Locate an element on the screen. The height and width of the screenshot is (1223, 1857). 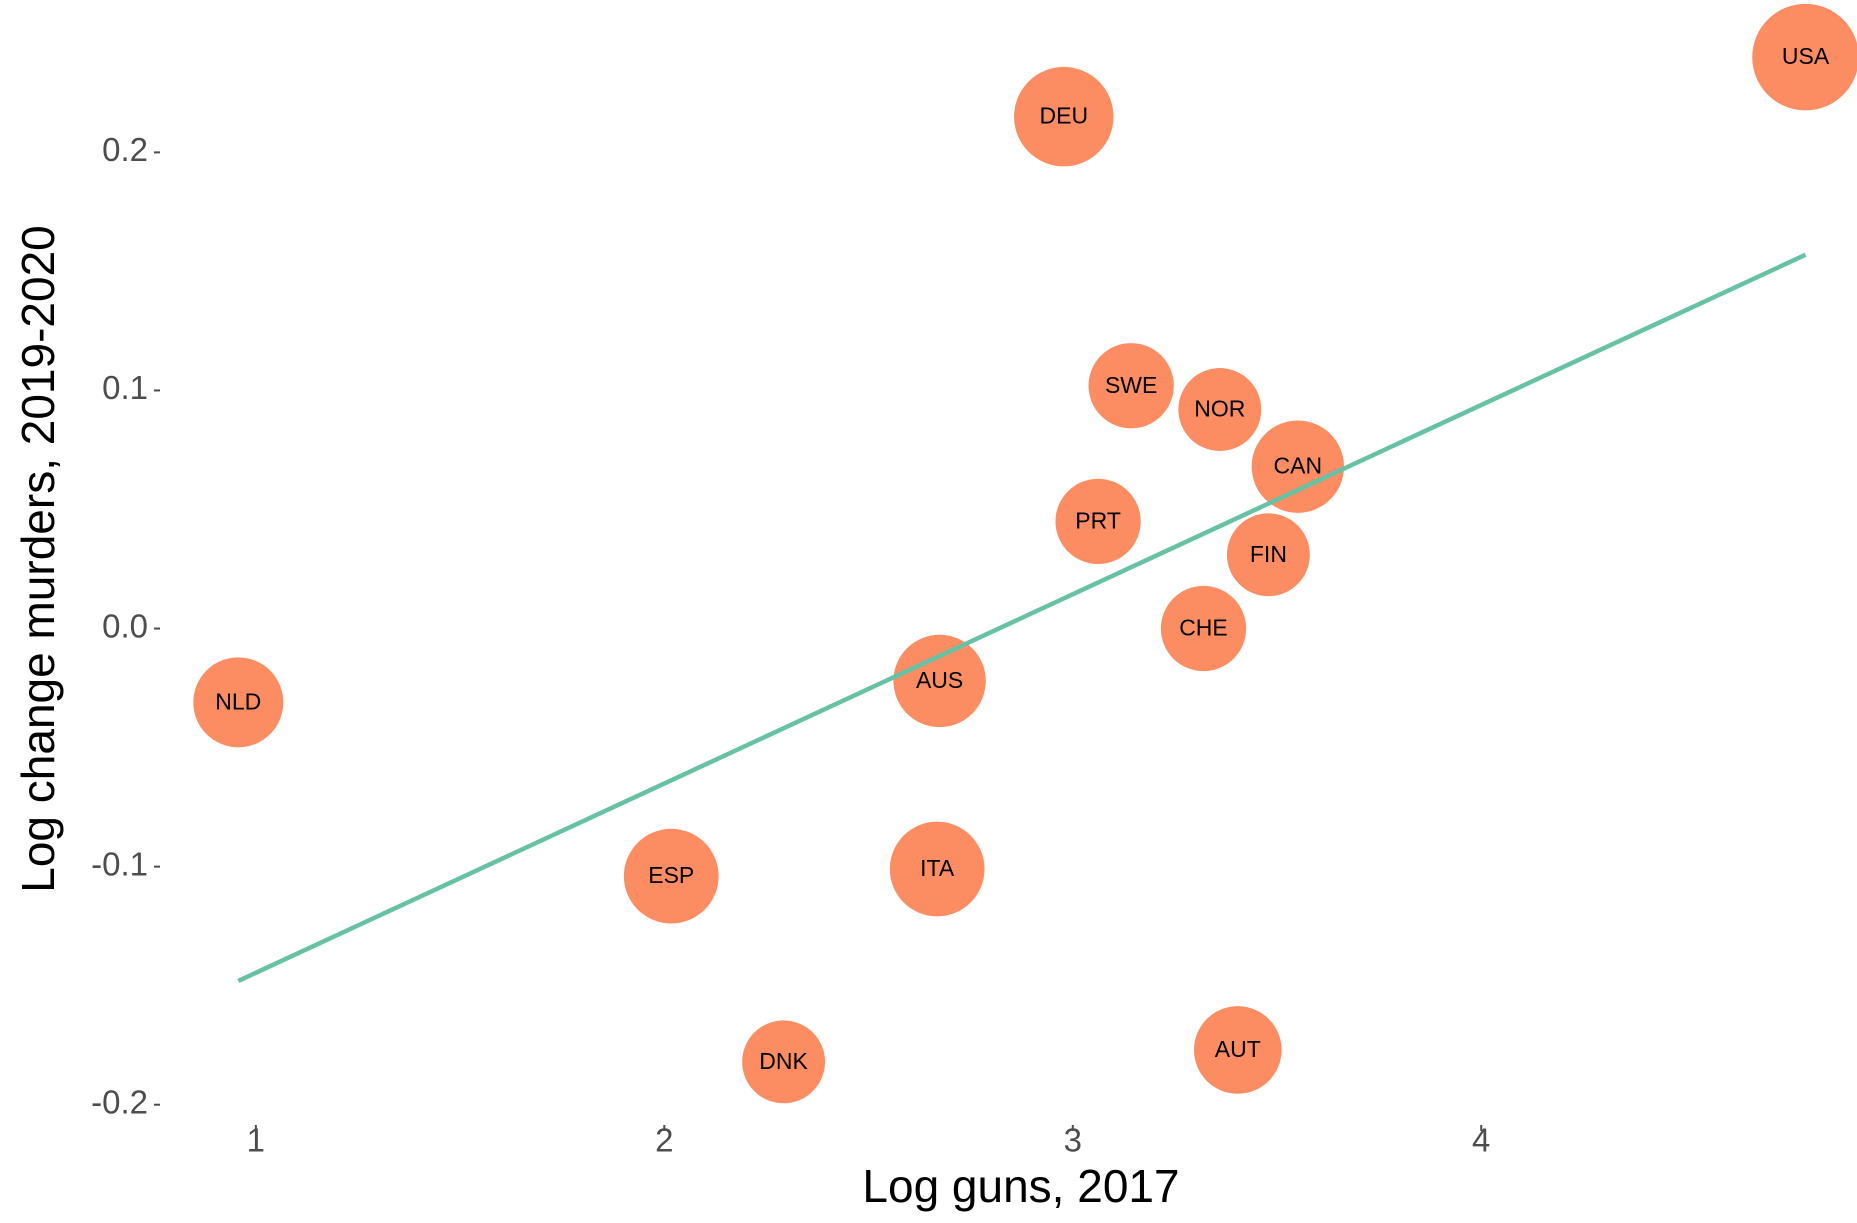
point-label: DEU is located at coordinates (1064, 116).